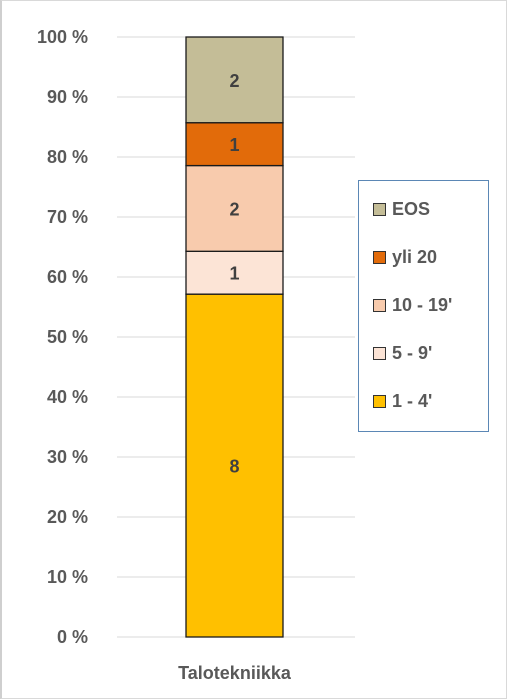 The height and width of the screenshot is (700, 508). I want to click on y-tick-label: 60 %, so click(67, 277).